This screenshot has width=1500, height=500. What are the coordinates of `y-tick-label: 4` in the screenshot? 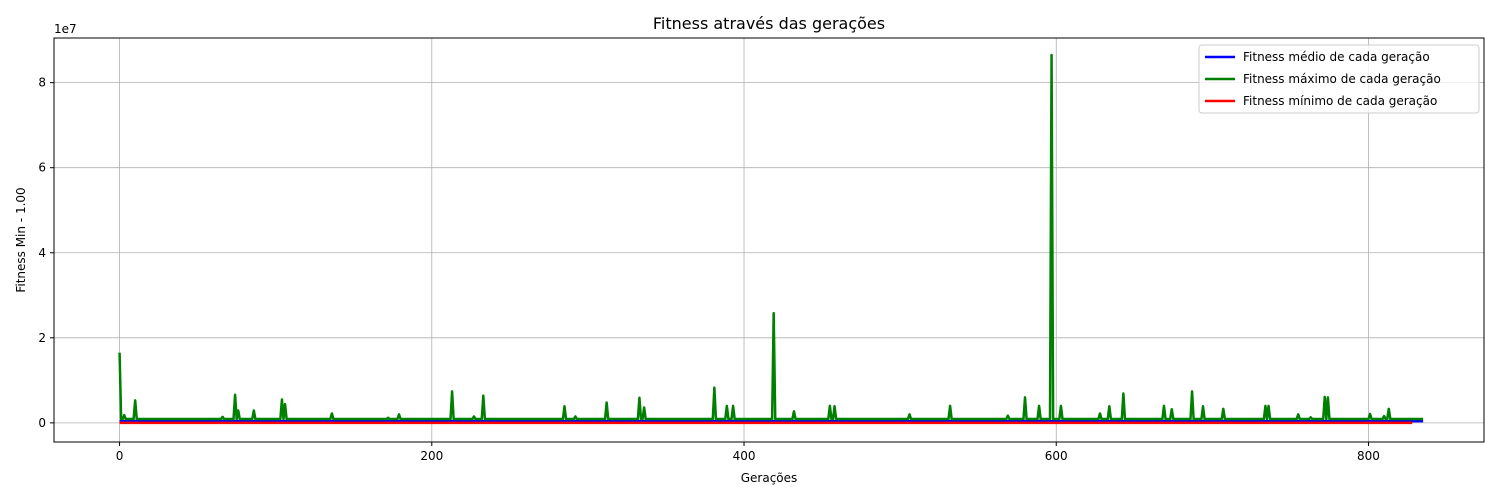 It's located at (42, 253).